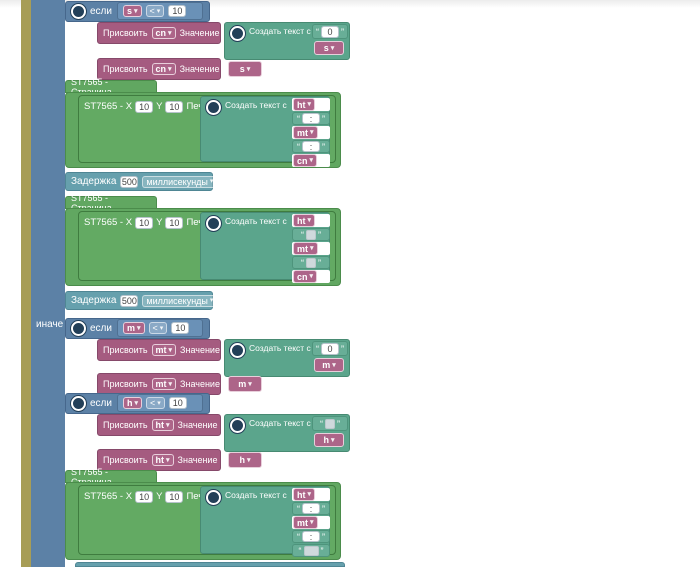 The height and width of the screenshot is (567, 700). What do you see at coordinates (75, 32) in the screenshot?
I see `then-label: то` at bounding box center [75, 32].